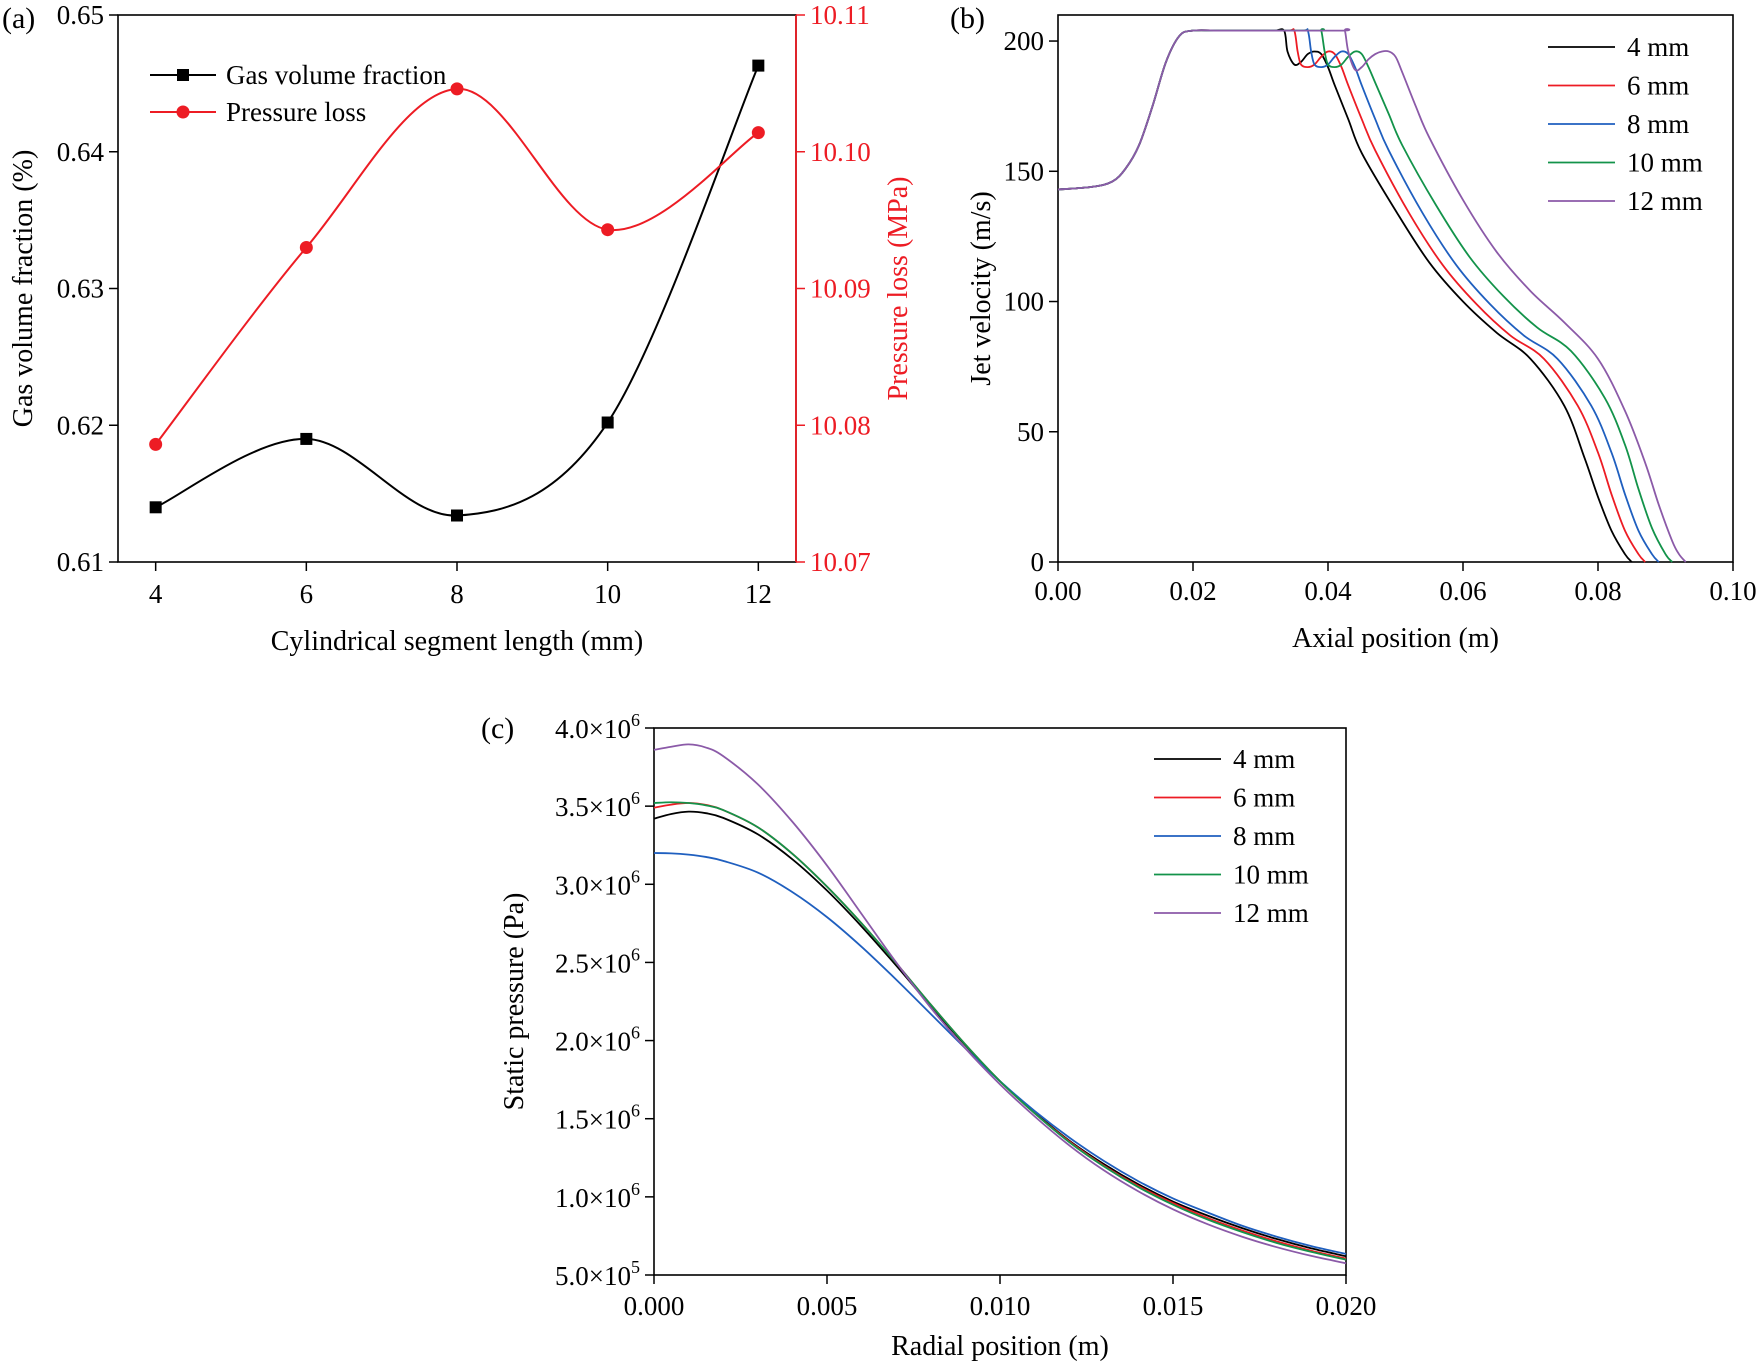 The height and width of the screenshot is (1366, 1763). What do you see at coordinates (597, 961) in the screenshot?
I see `y-tick-label: 2.5×10⁶` at bounding box center [597, 961].